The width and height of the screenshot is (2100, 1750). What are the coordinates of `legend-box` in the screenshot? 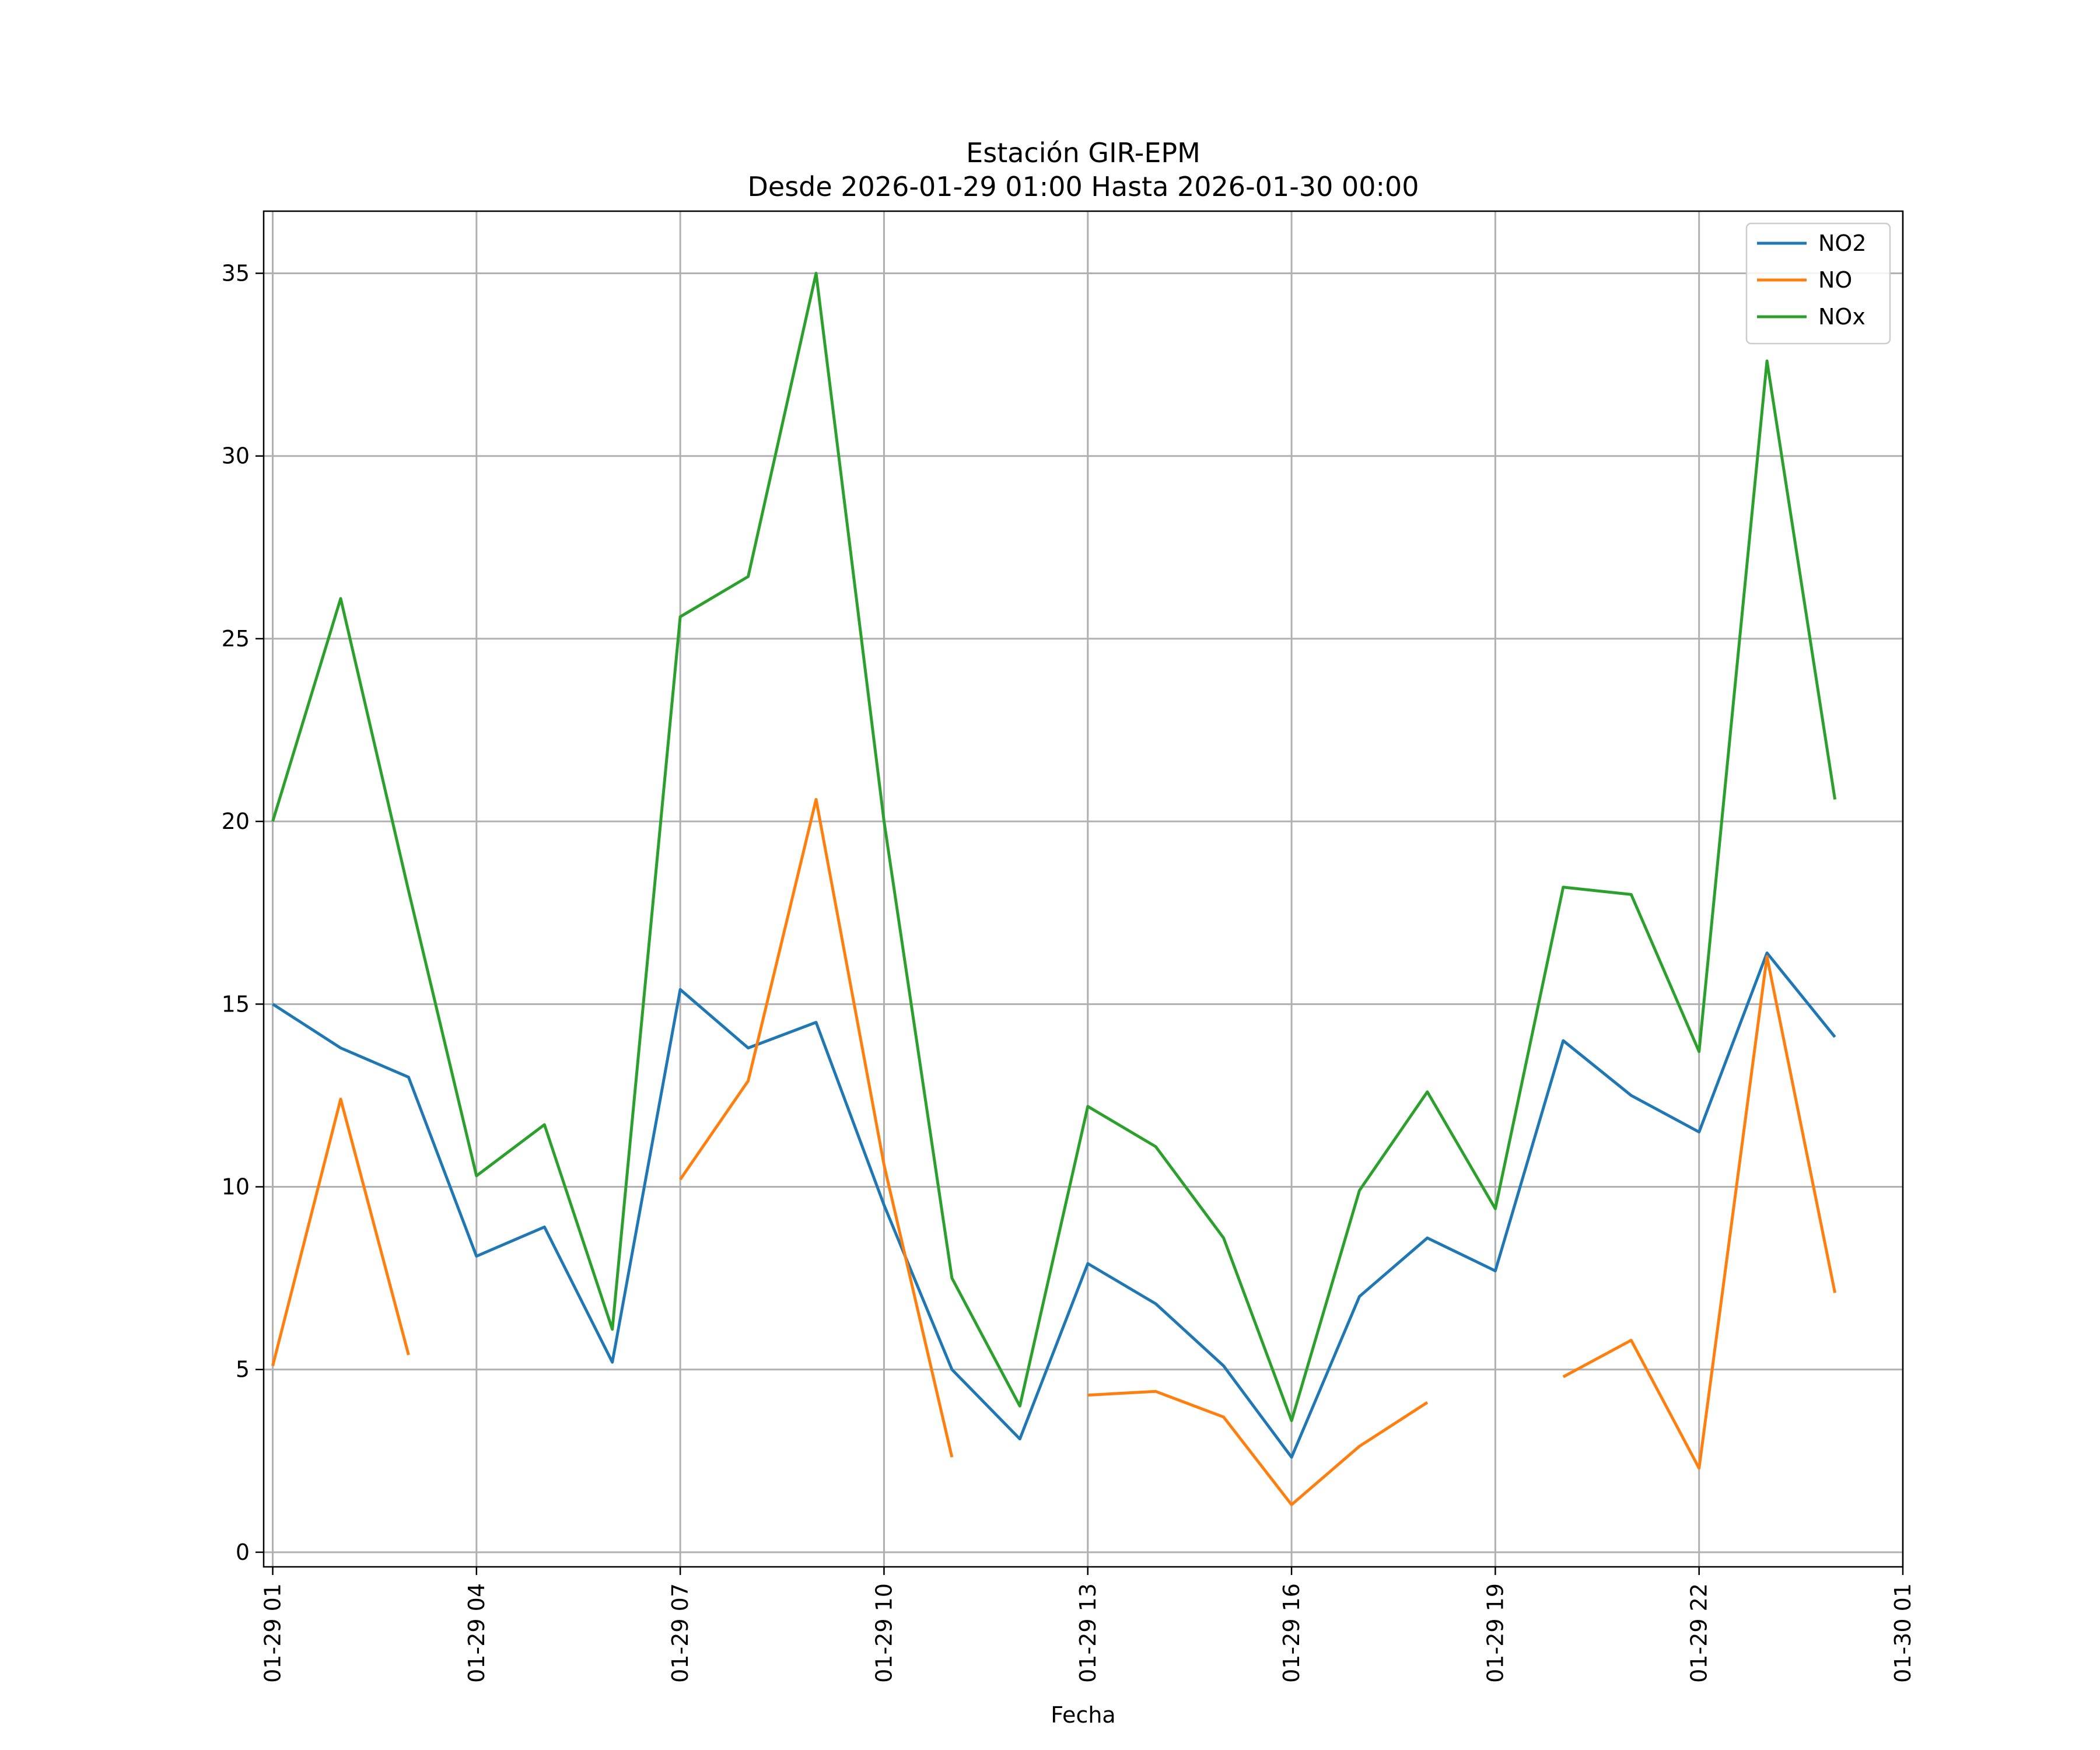 It's located at (1818, 283).